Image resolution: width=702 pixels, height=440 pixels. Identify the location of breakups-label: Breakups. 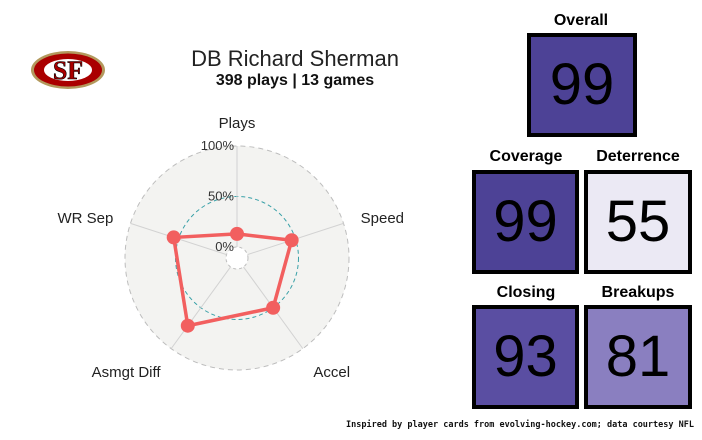
(638, 292).